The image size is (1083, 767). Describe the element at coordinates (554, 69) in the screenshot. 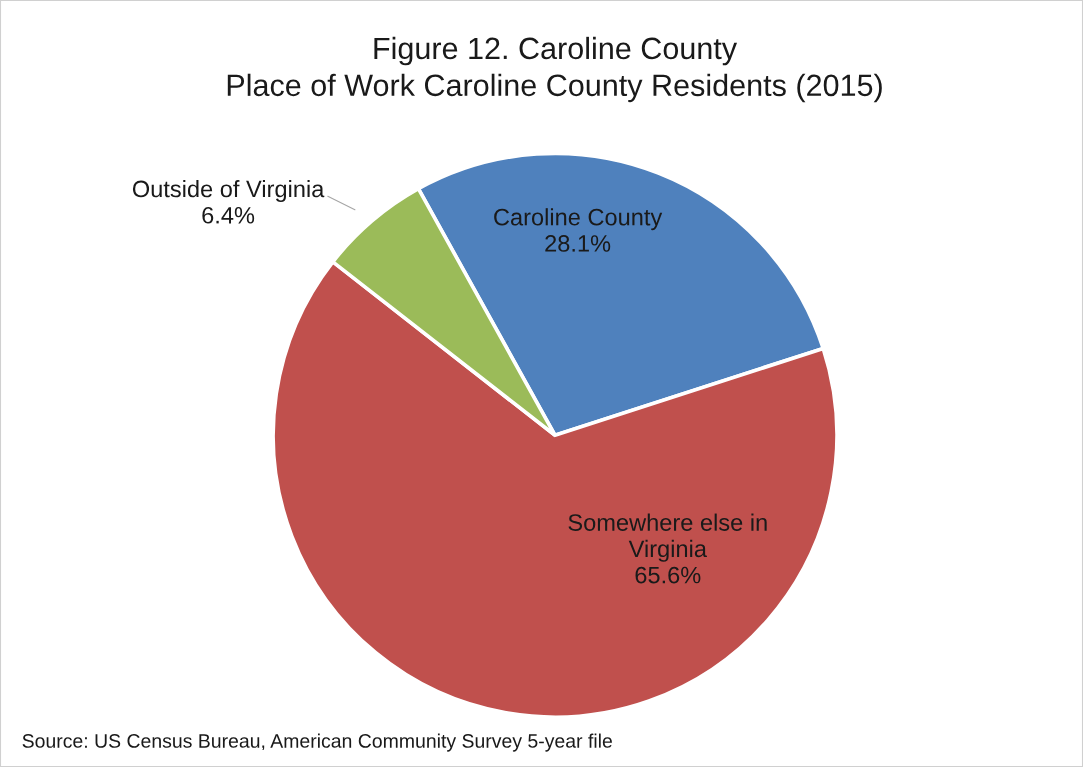

I see `chart-title: Figure 12. Caroline County Place of Work Caroline County Residents (2015)` at that location.